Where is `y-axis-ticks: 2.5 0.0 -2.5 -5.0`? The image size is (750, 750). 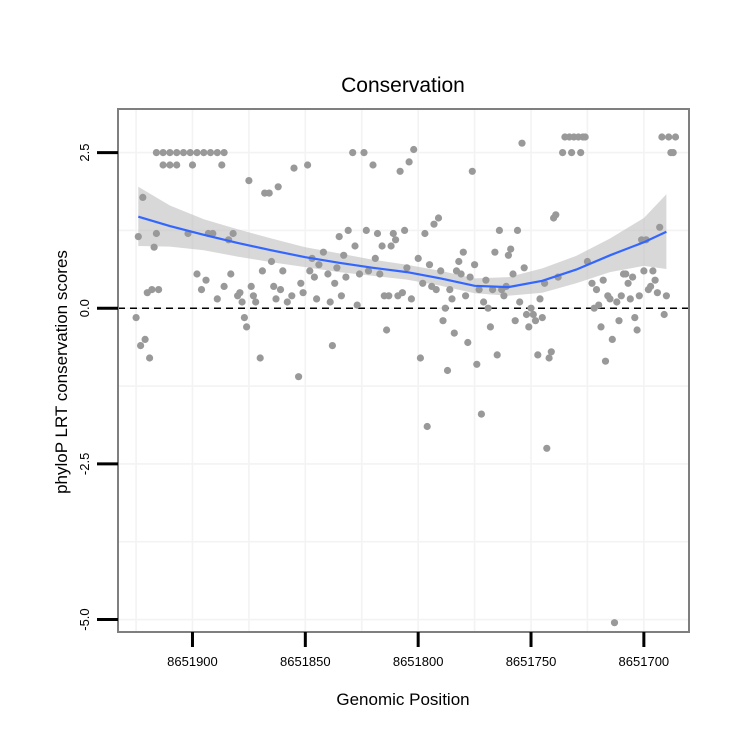
y-axis-ticks: 2.5 0.0 -2.5 -5.0 is located at coordinates (97, 387).